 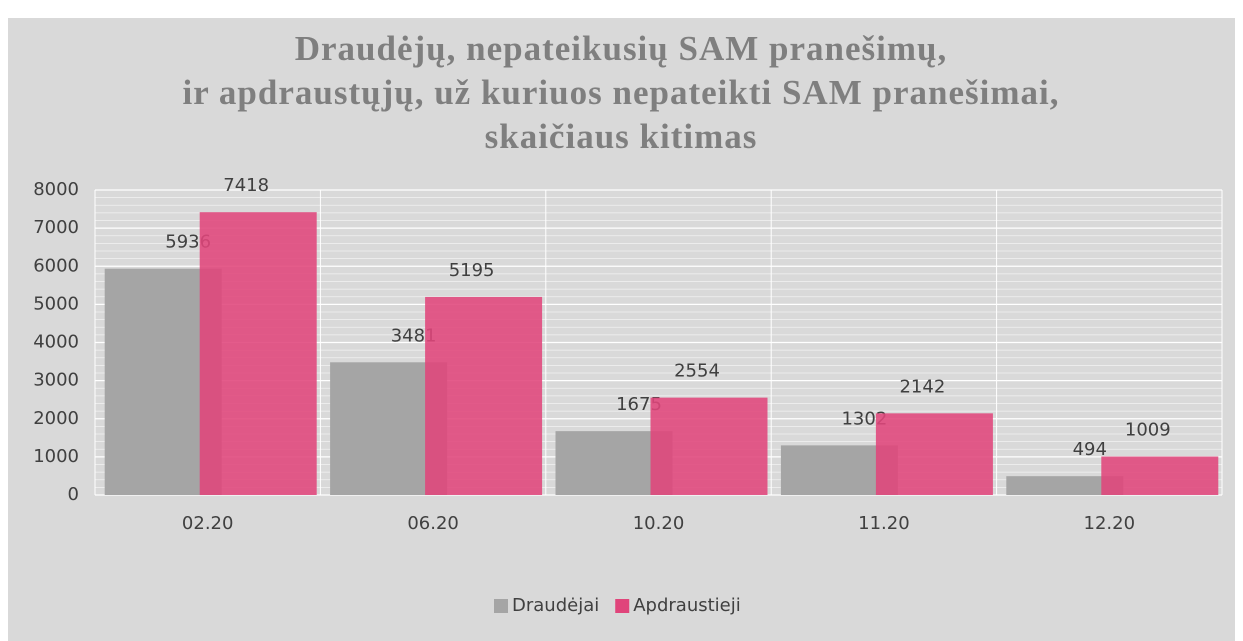 I want to click on y-tick-label: 3000, so click(x=56, y=380).